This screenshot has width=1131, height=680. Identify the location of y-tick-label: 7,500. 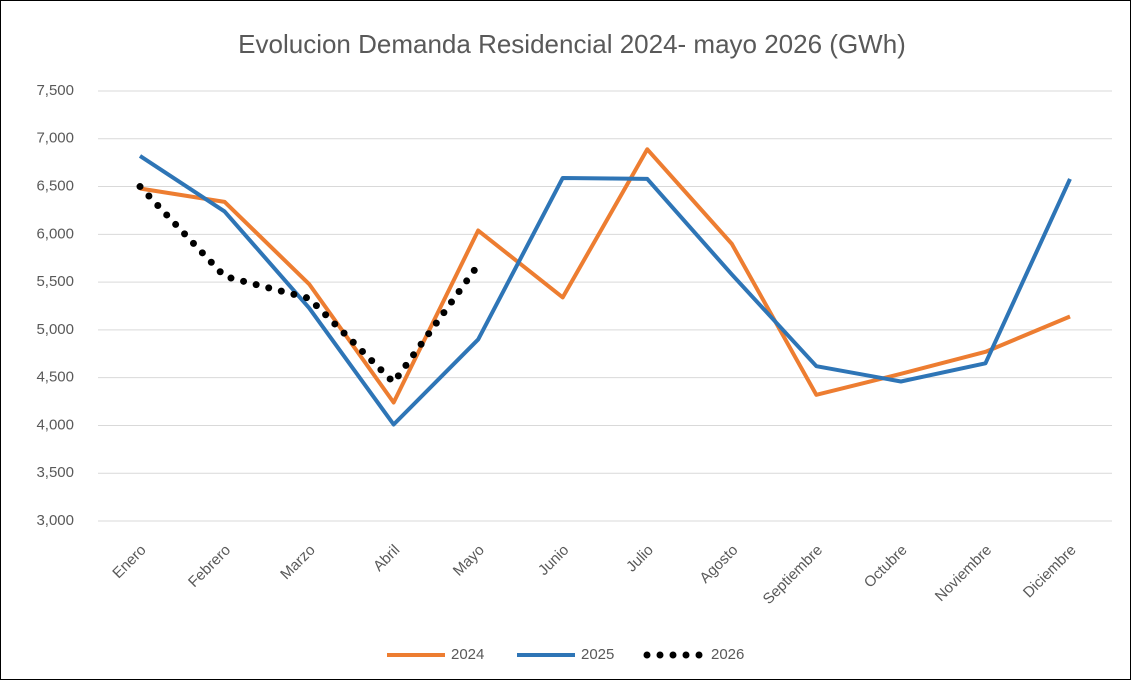
(55, 90).